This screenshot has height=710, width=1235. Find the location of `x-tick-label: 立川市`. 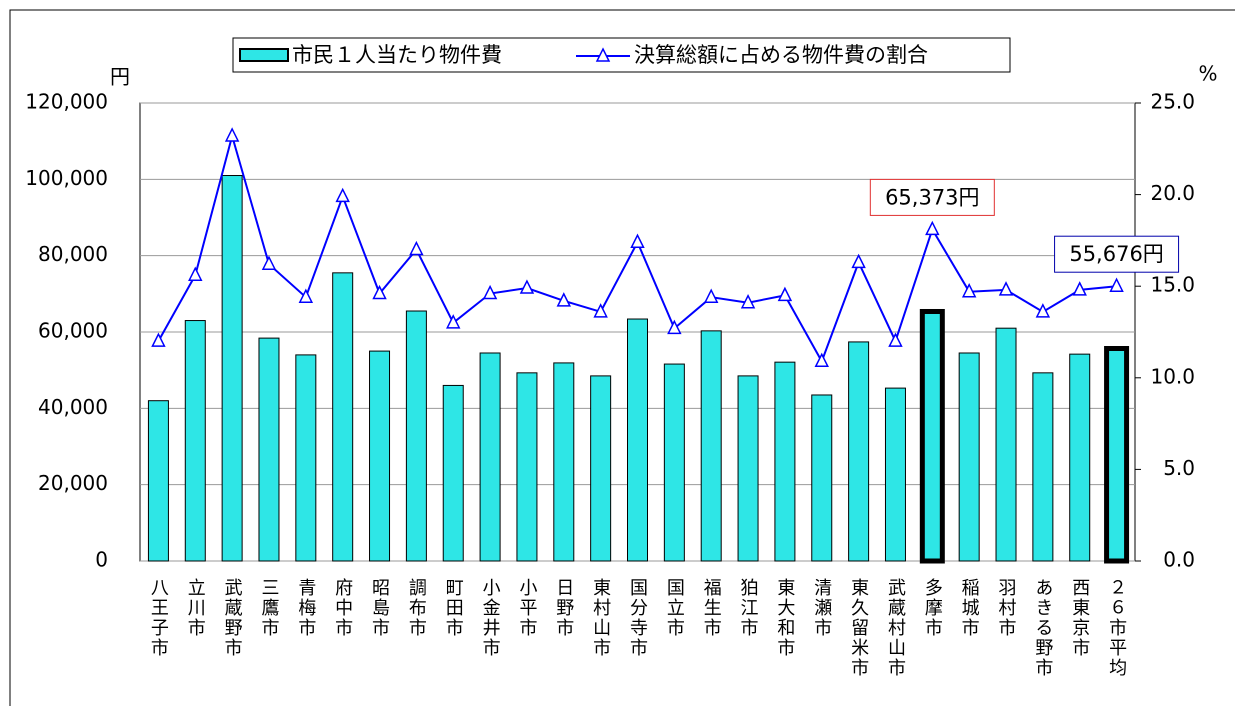

x-tick-label: 立川市 is located at coordinates (195, 608).